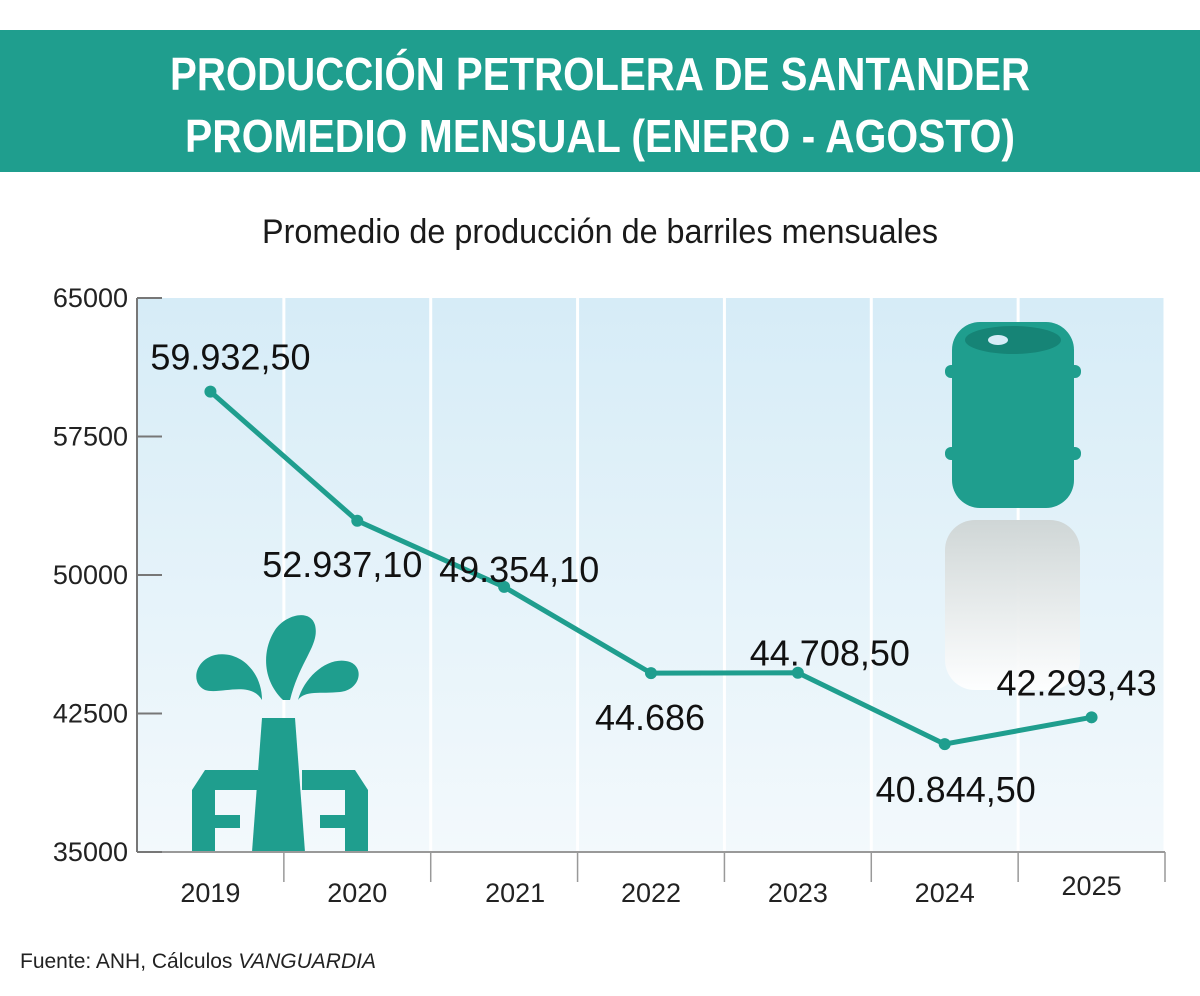 The width and height of the screenshot is (1200, 996). I want to click on data-label: 42.293,43, so click(1076, 682).